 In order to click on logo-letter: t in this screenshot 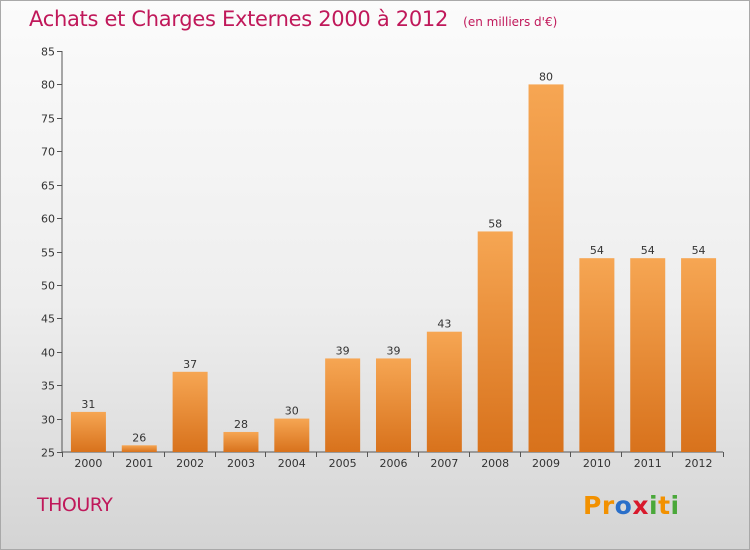, I will do `click(664, 505)`.